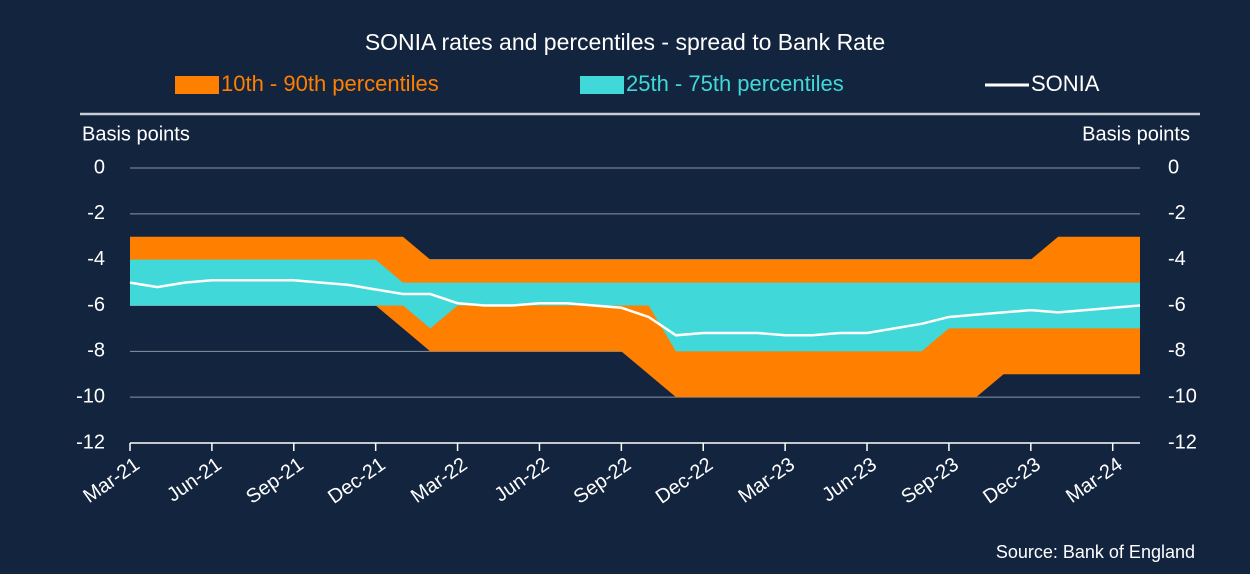 The height and width of the screenshot is (574, 1250). I want to click on legend-label: 25th - 75th percentiles, so click(735, 83).